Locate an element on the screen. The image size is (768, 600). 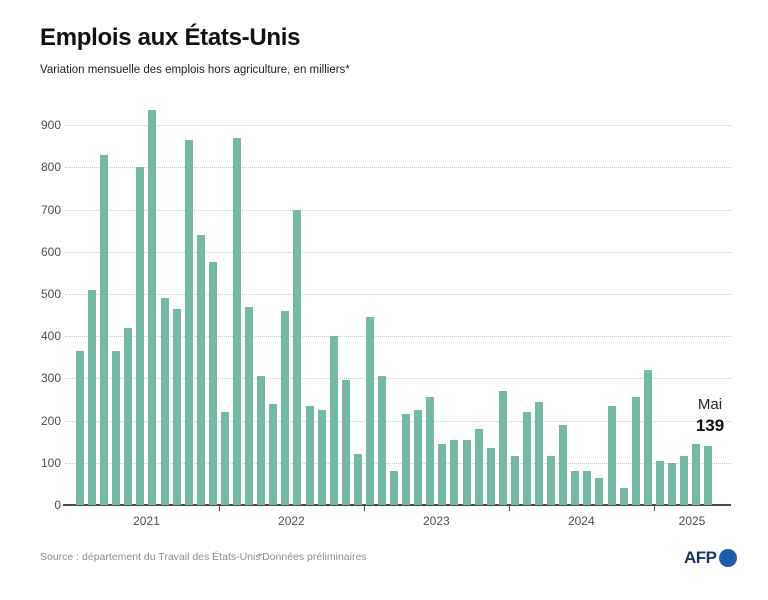
afp-logo: AFP is located at coordinates (710, 558).